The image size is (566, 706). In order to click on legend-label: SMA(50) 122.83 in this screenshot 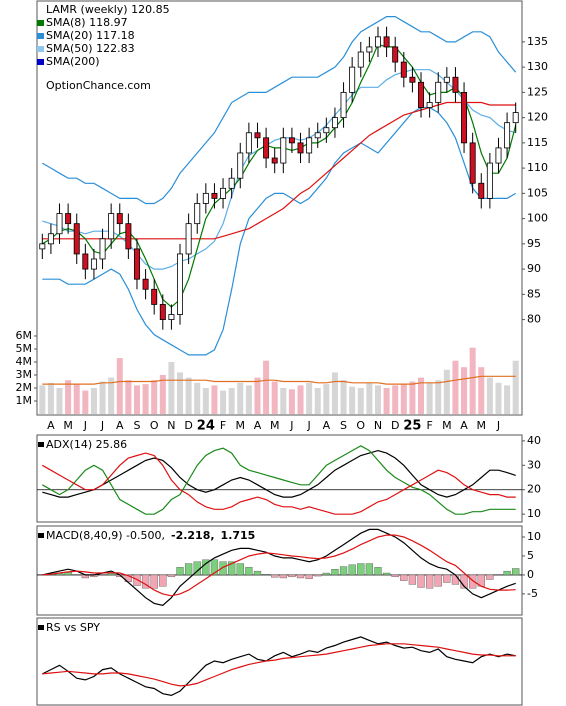, I will do `click(90, 48)`.